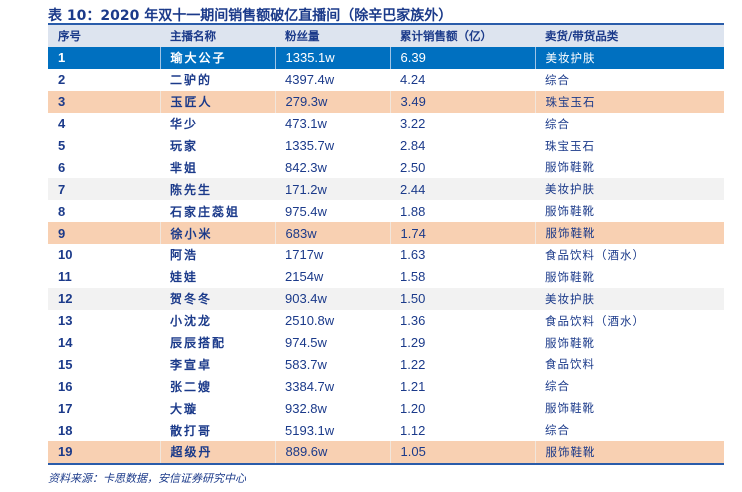 This screenshot has width=742, height=492. Describe the element at coordinates (217, 58) in the screenshot. I see `cell-name: 瑜大公子` at that location.